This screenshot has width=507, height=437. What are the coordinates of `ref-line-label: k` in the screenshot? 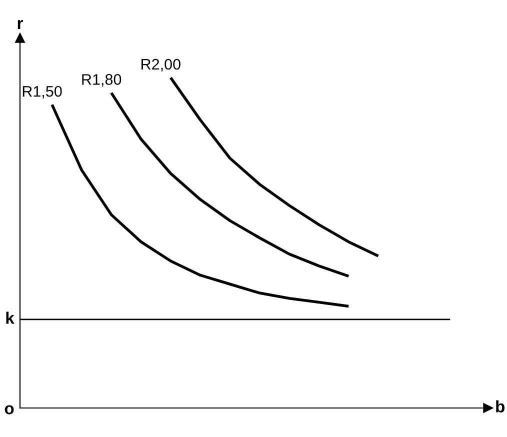 It's located at (10, 318).